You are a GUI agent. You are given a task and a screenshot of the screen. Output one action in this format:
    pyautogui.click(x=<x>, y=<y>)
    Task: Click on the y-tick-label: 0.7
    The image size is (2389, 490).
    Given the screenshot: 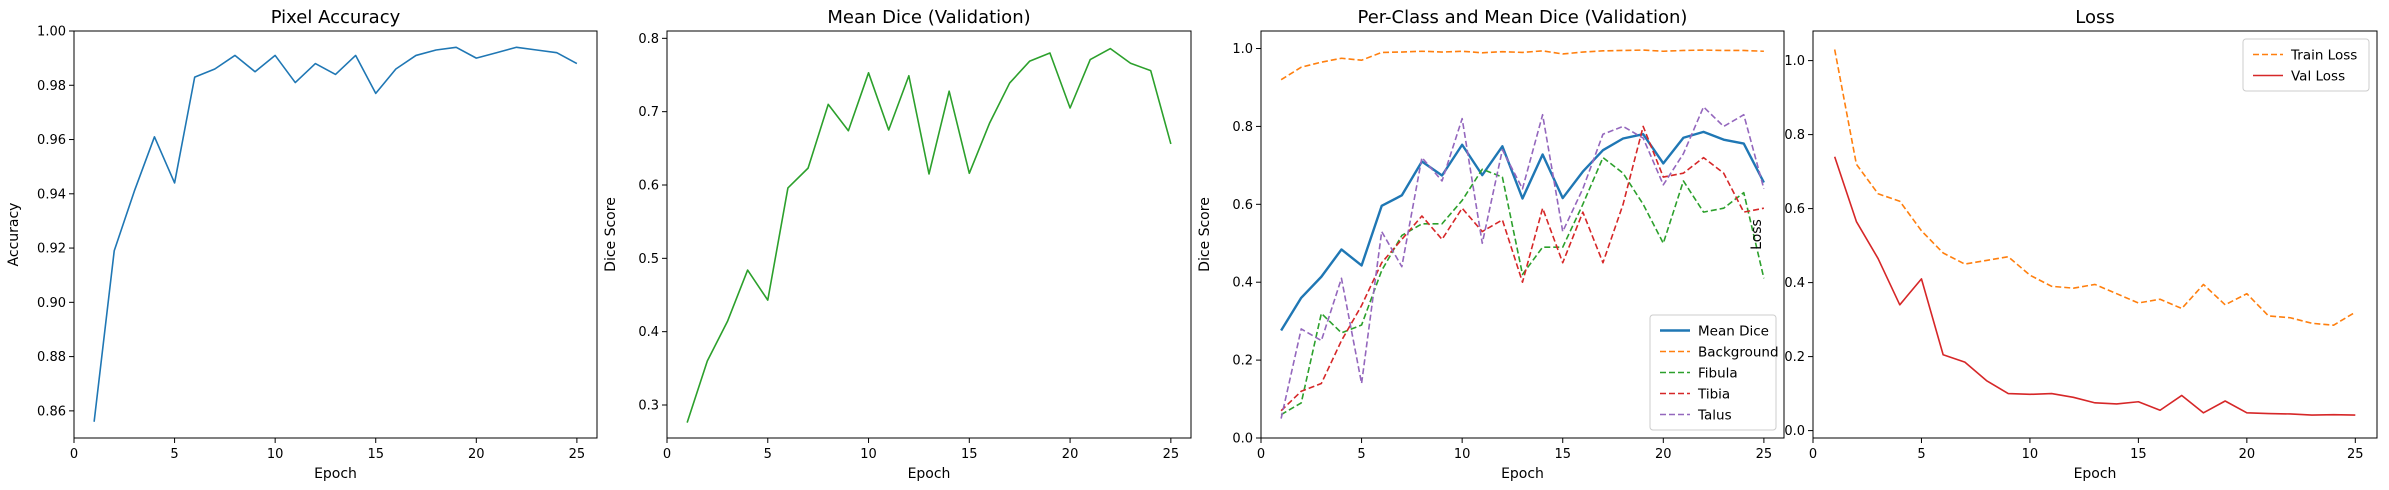 What is the action you would take?
    pyautogui.click(x=648, y=112)
    